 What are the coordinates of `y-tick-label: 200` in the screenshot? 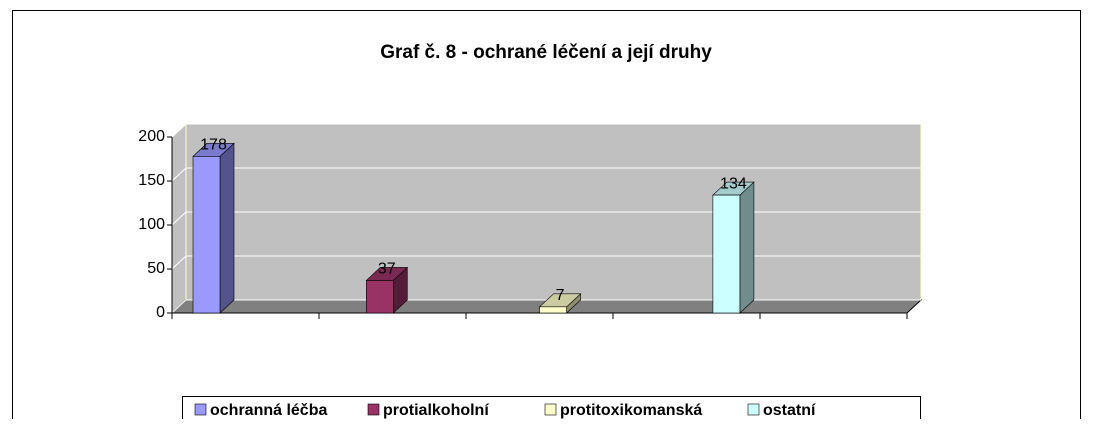 It's located at (151, 136).